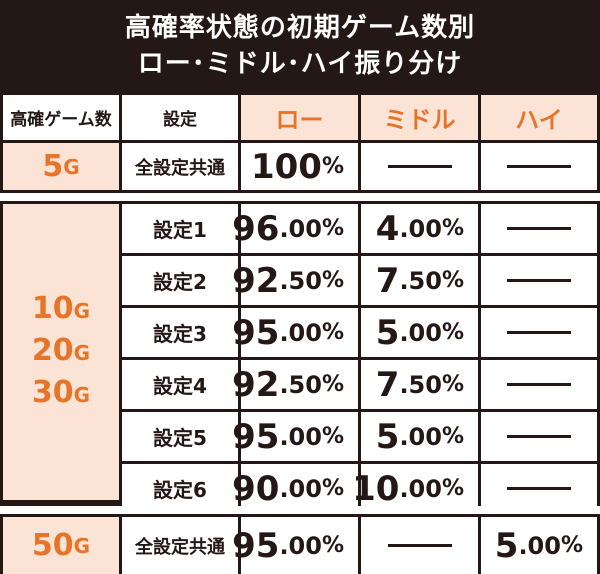 The image size is (600, 574). What do you see at coordinates (387, 332) in the screenshot?
I see `middle-int: 5` at bounding box center [387, 332].